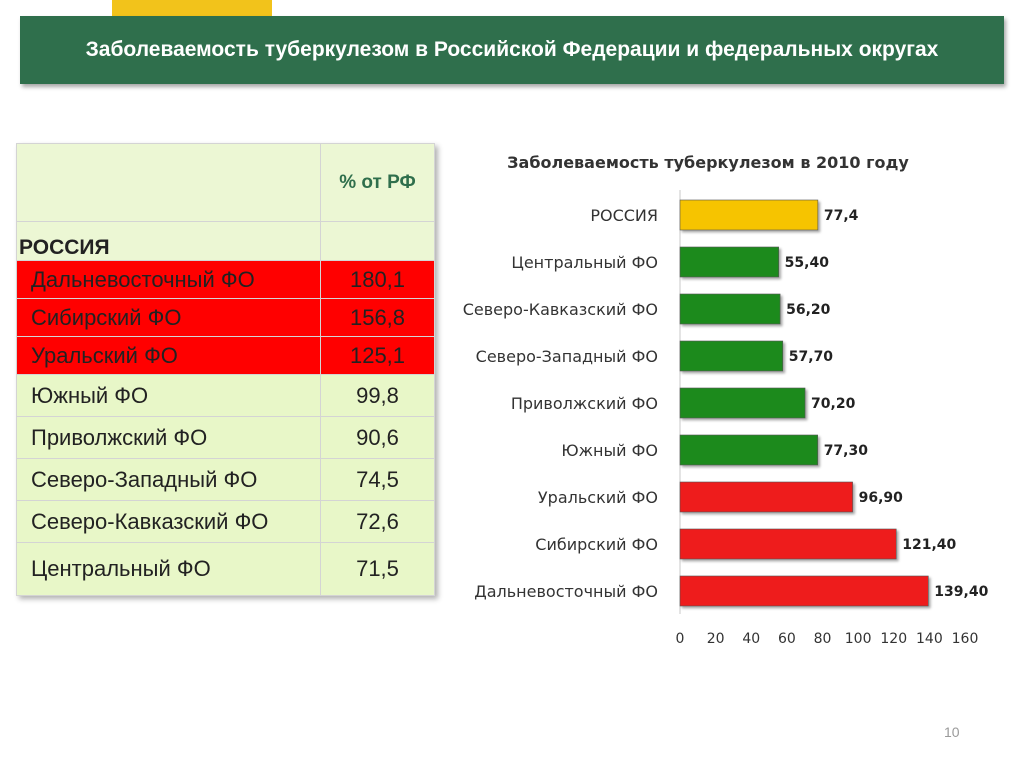 This screenshot has width=1024, height=768. Describe the element at coordinates (168, 437) in the screenshot. I see `region-name-cell: Приволжский ФО` at that location.